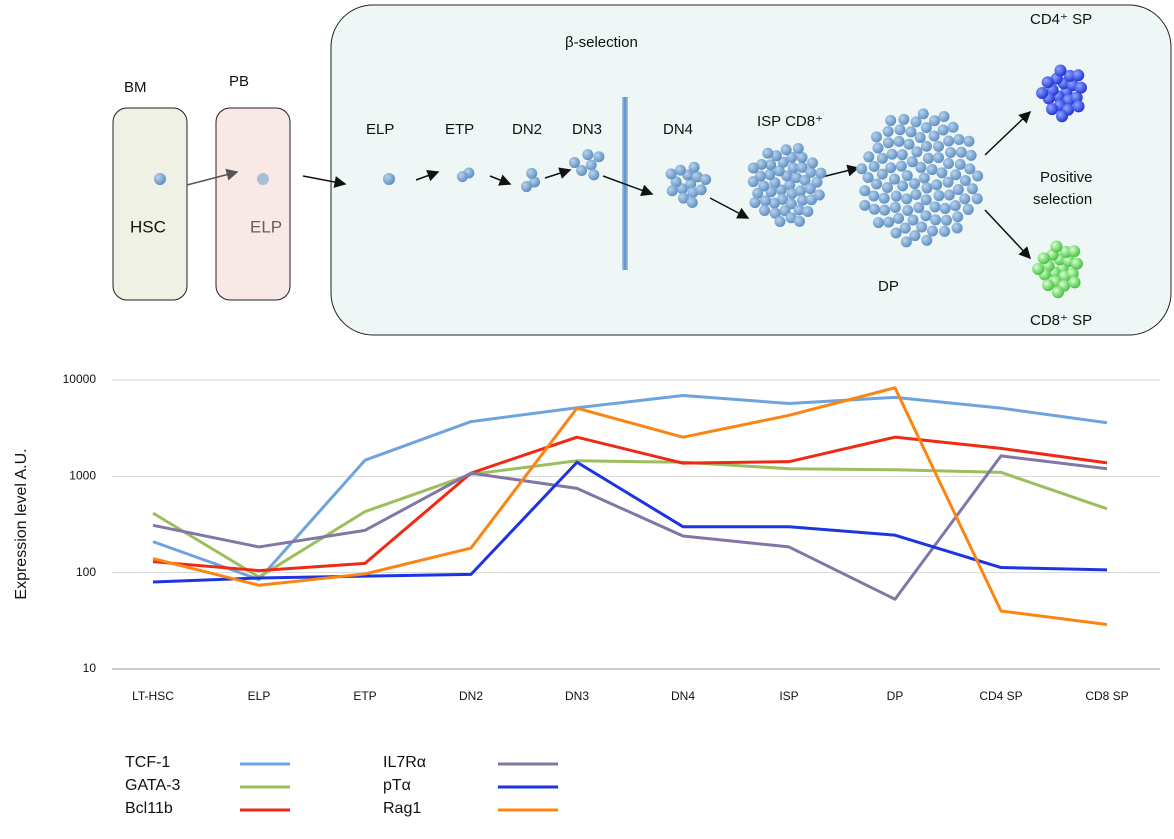  What do you see at coordinates (266, 226) in the screenshot?
I see `label: ELP` at bounding box center [266, 226].